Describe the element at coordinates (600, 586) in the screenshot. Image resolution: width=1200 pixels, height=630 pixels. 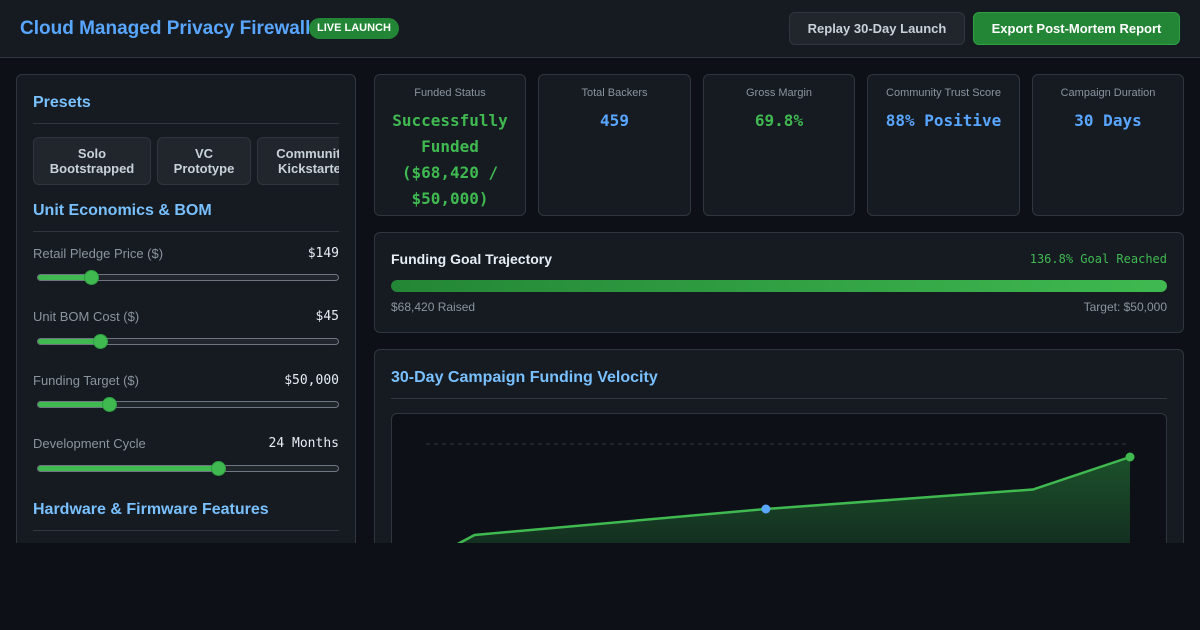
I see `bottom-backdrop` at that location.